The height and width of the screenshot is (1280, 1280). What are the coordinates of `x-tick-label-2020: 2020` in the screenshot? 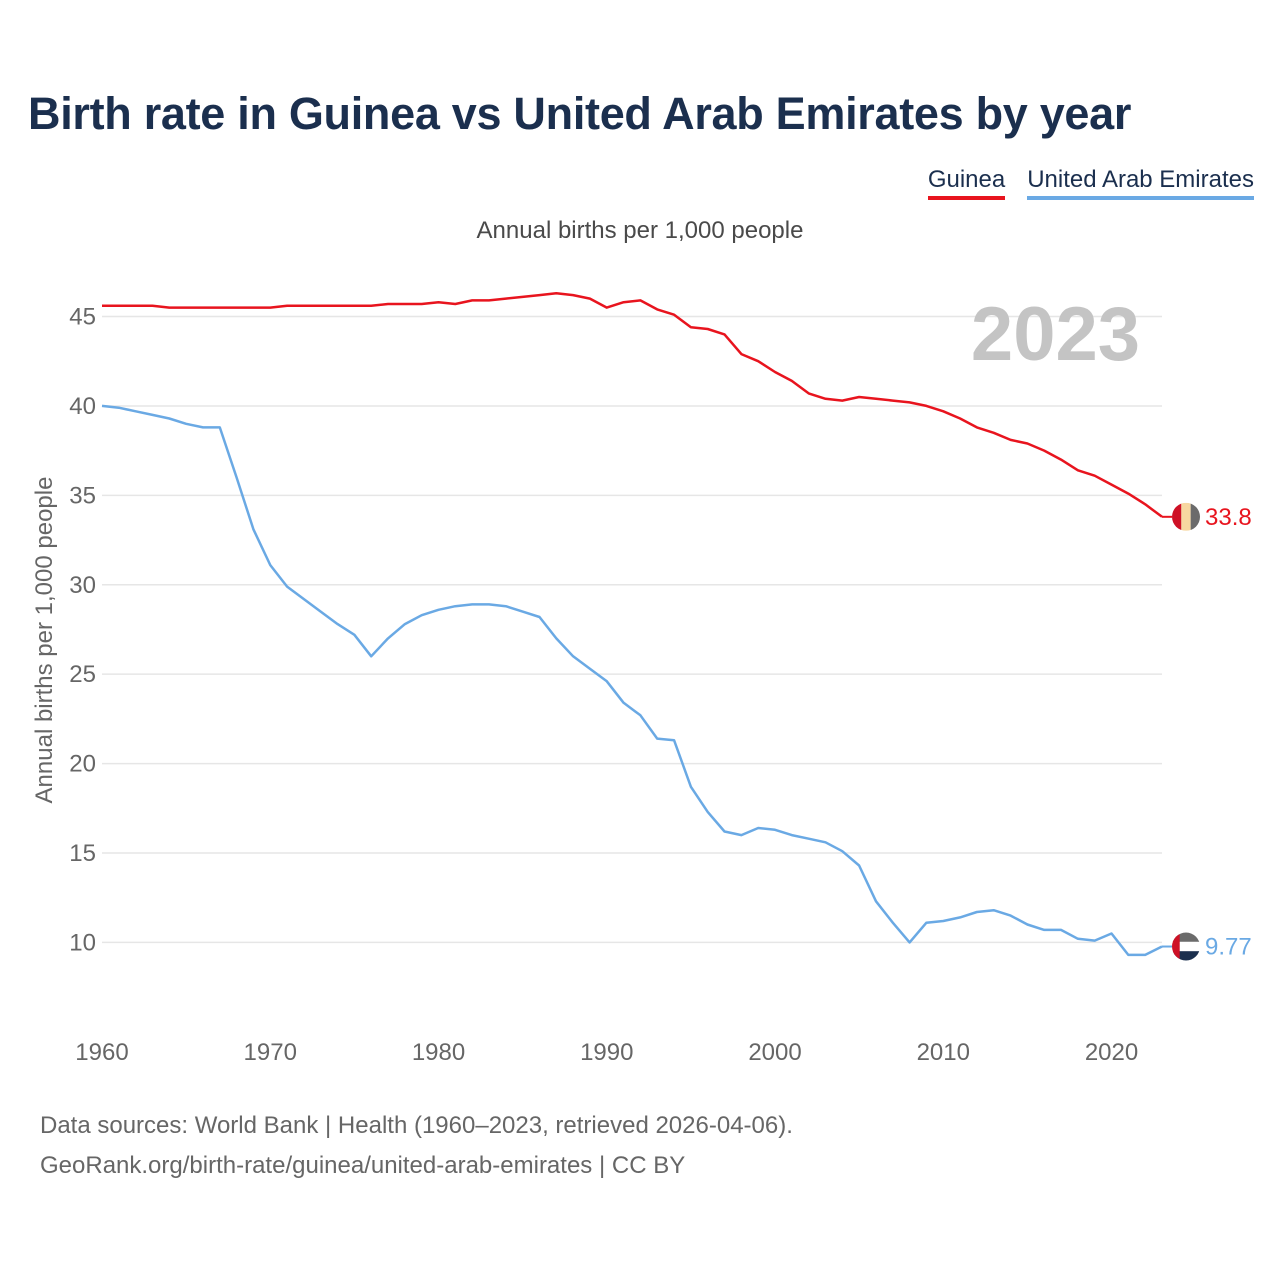 It's located at (1111, 1052).